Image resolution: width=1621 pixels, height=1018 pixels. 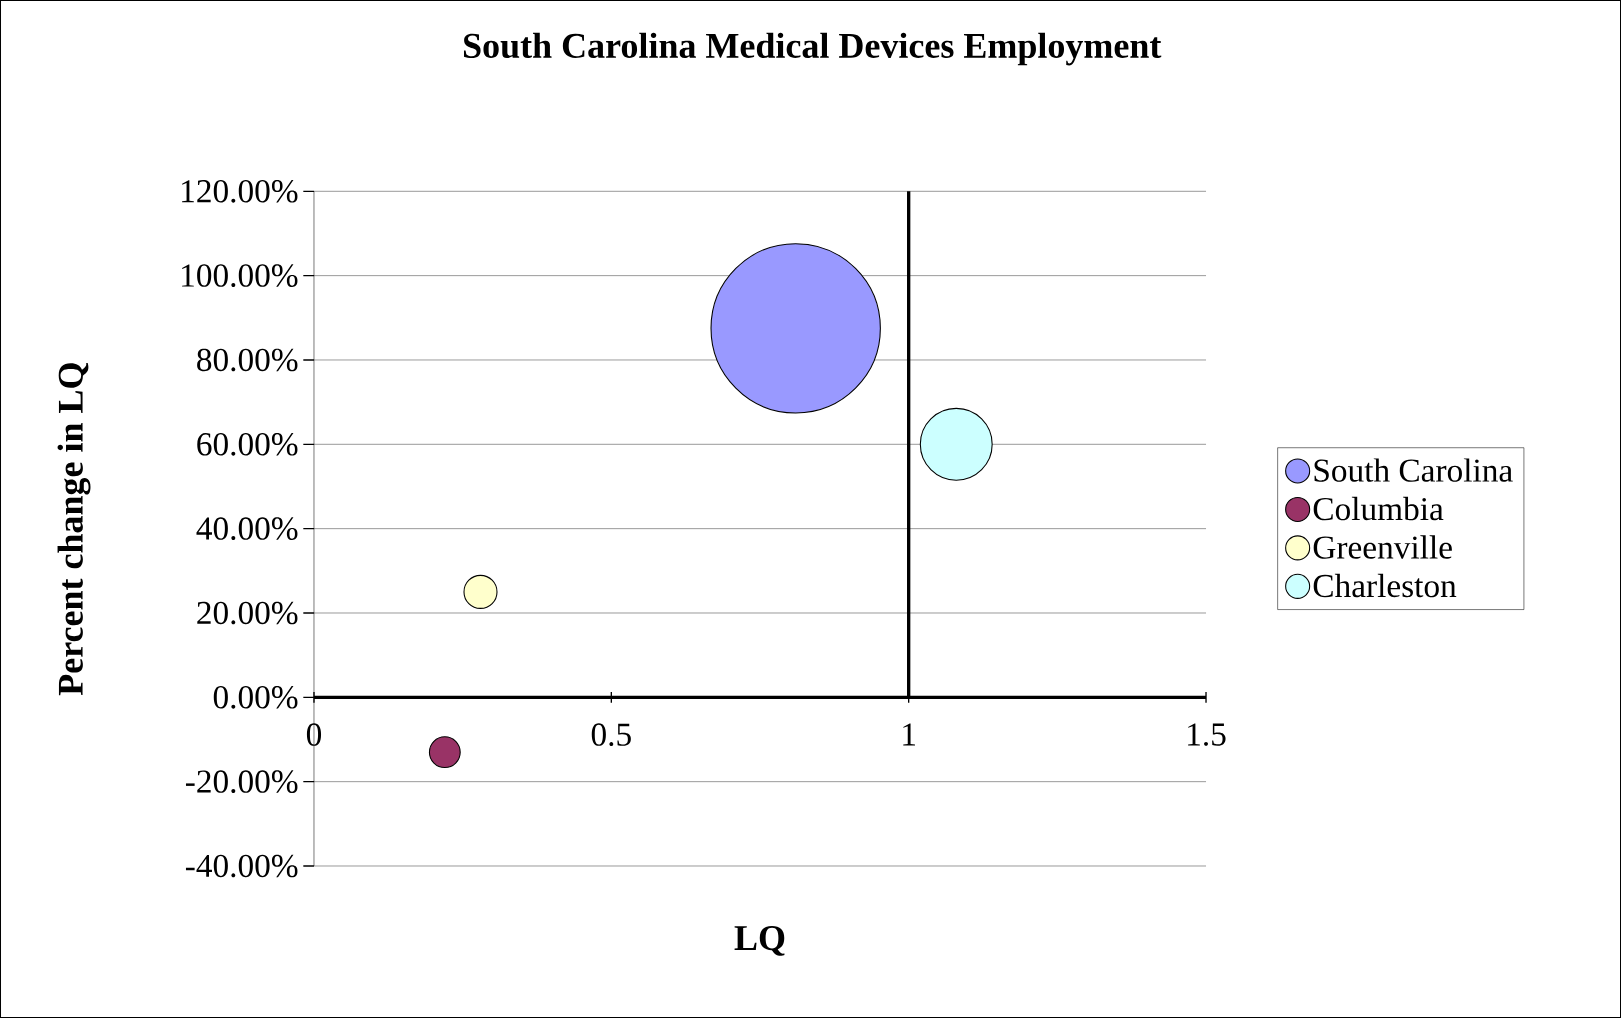 I want to click on x-tick-label: 0, so click(x=314, y=734).